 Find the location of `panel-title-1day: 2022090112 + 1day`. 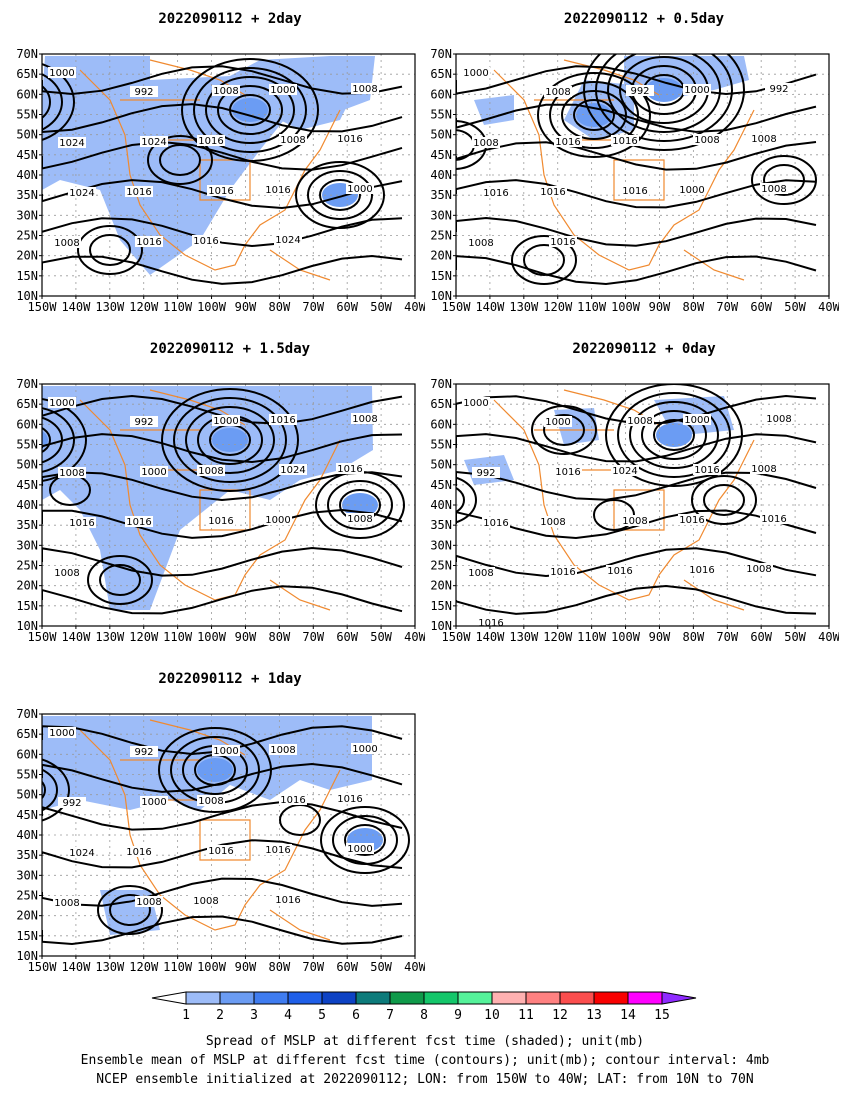

panel-title-1day: 2022090112 + 1day is located at coordinates (230, 679).